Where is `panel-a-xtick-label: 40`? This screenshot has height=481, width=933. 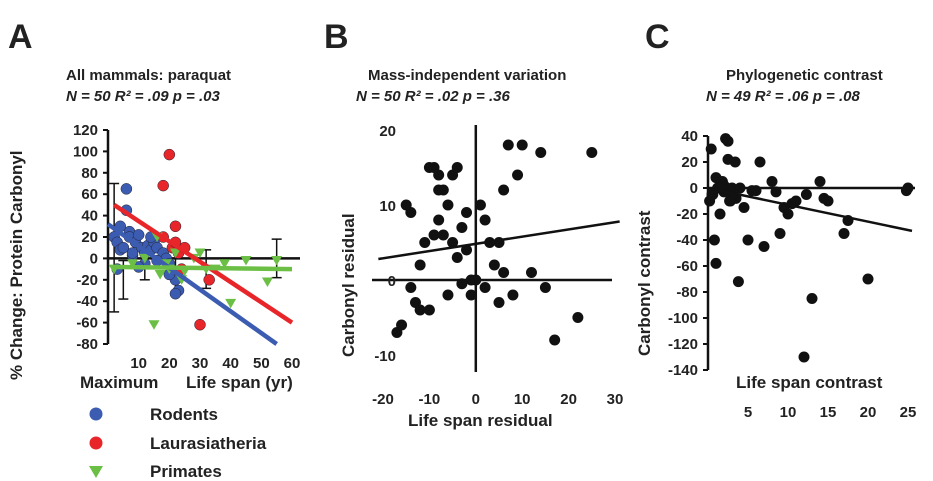
panel-a-xtick-label: 40 is located at coordinates (230, 363).